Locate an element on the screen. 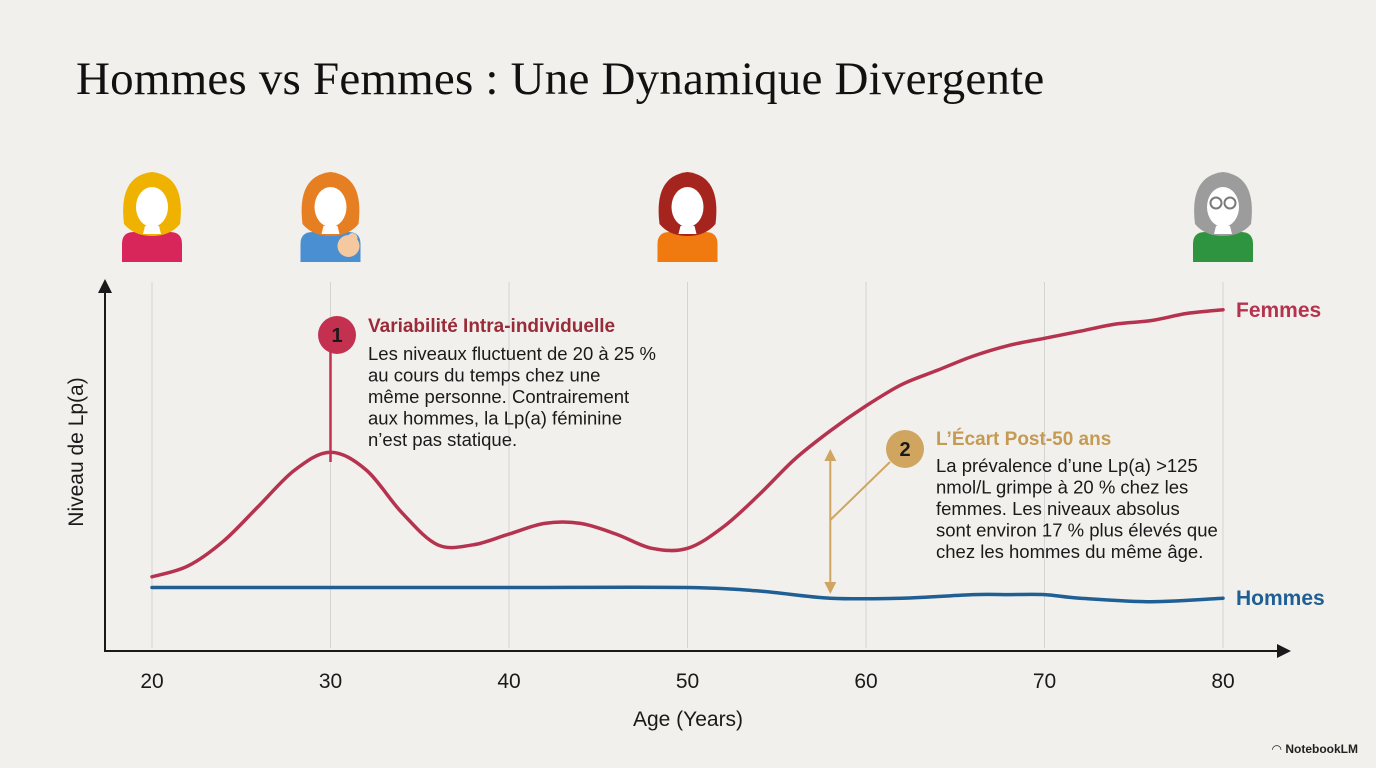 This screenshot has height=768, width=1376. woman-redhair-icon is located at coordinates (687, 217).